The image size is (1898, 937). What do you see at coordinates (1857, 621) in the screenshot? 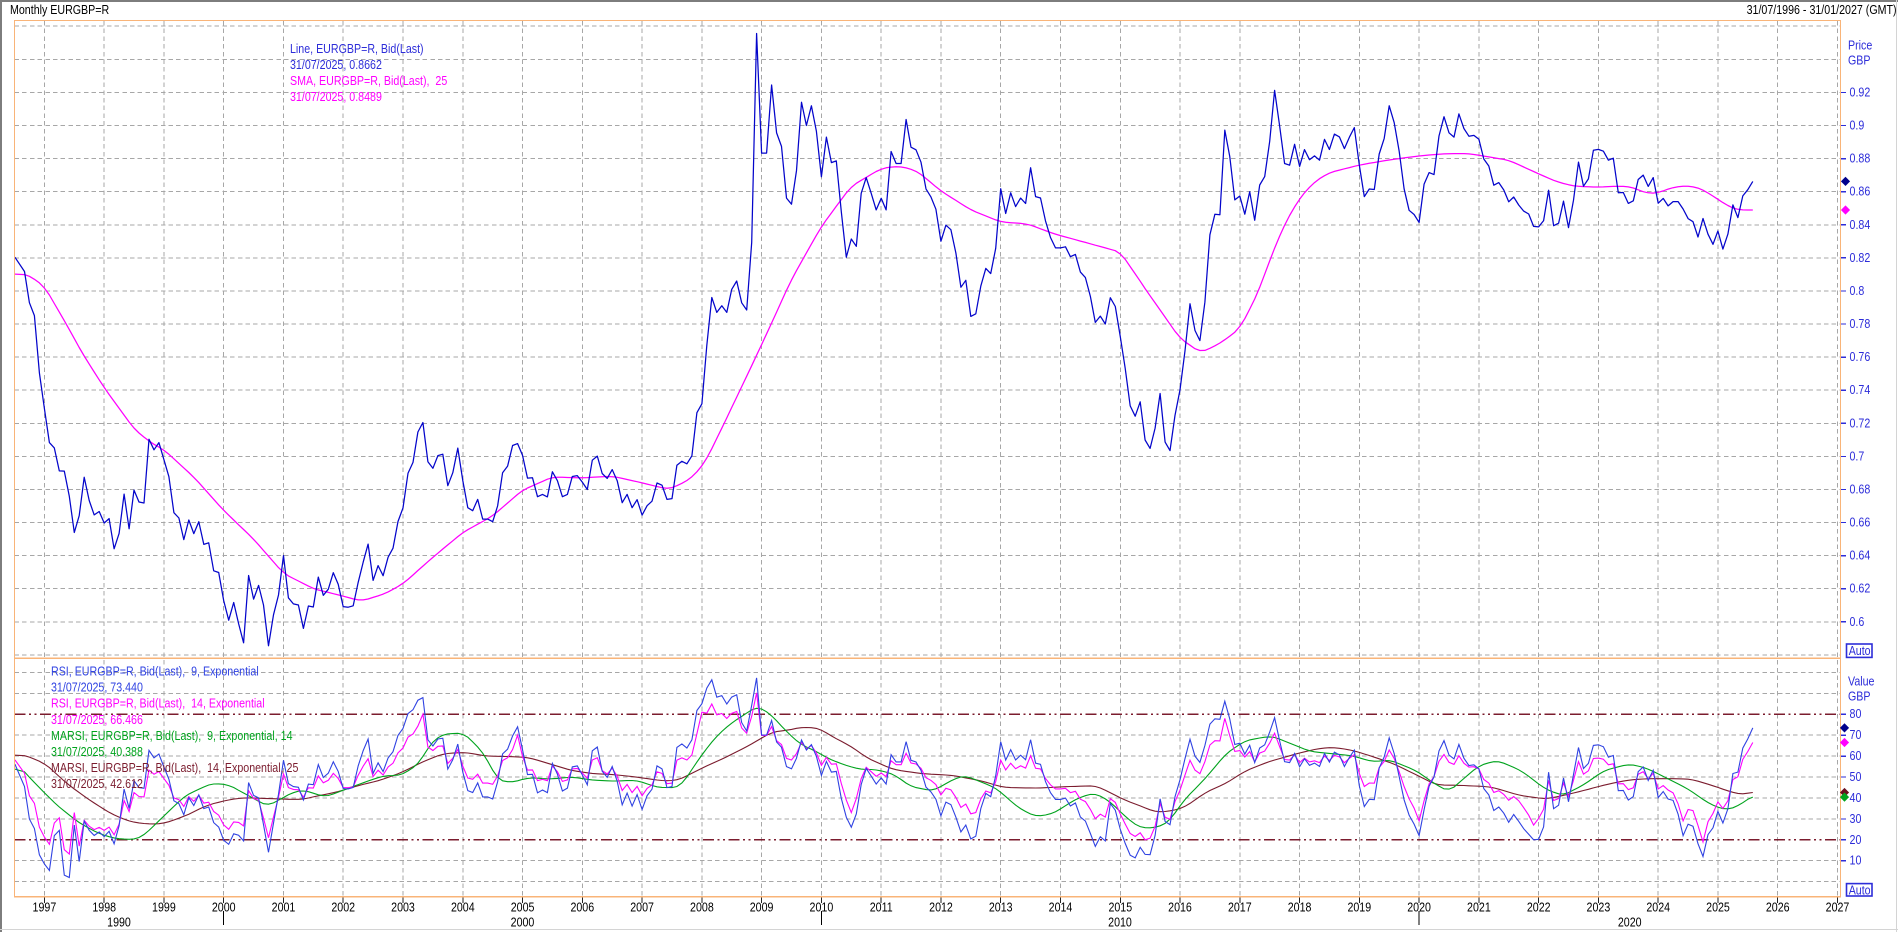
I see `svg-text: 0.6` at bounding box center [1857, 621].